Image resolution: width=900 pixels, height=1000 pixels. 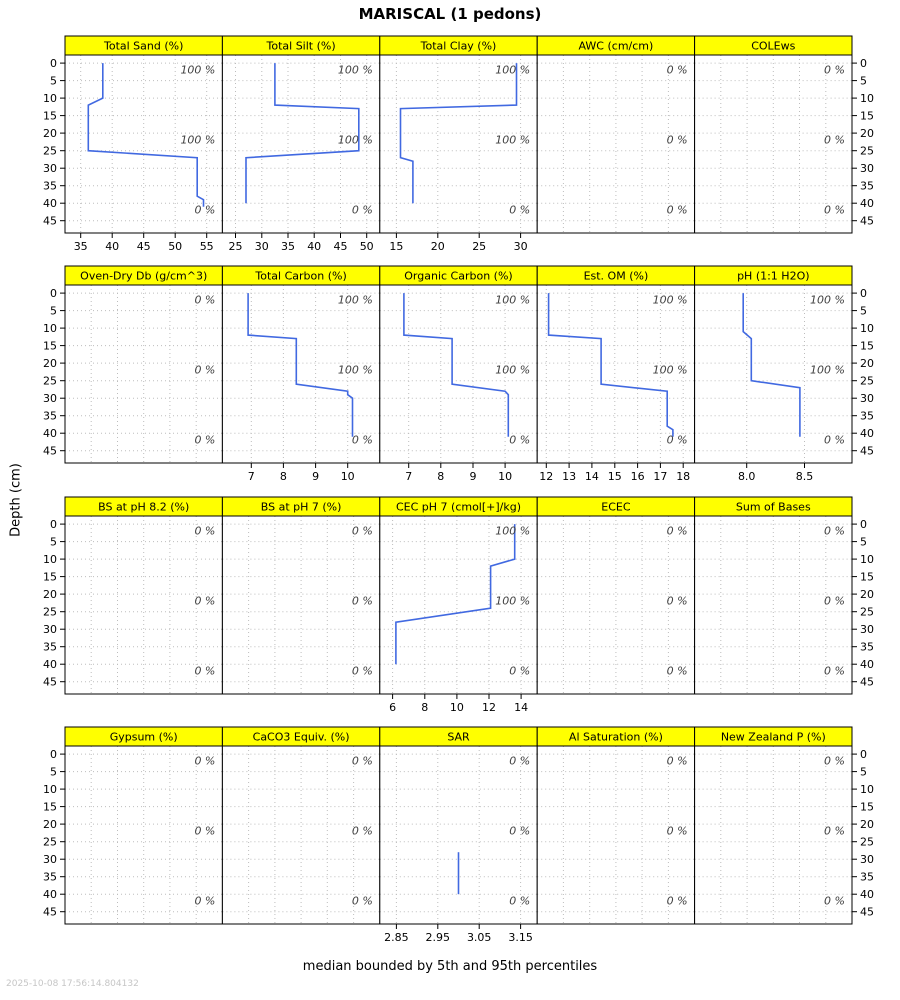 I want to click on x-axis: 12 13 14 15 16 17 18, so click(x=614, y=473).